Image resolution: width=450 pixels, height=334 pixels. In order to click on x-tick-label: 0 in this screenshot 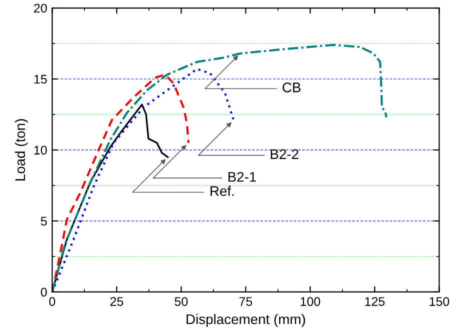, I will do `click(52, 301)`.